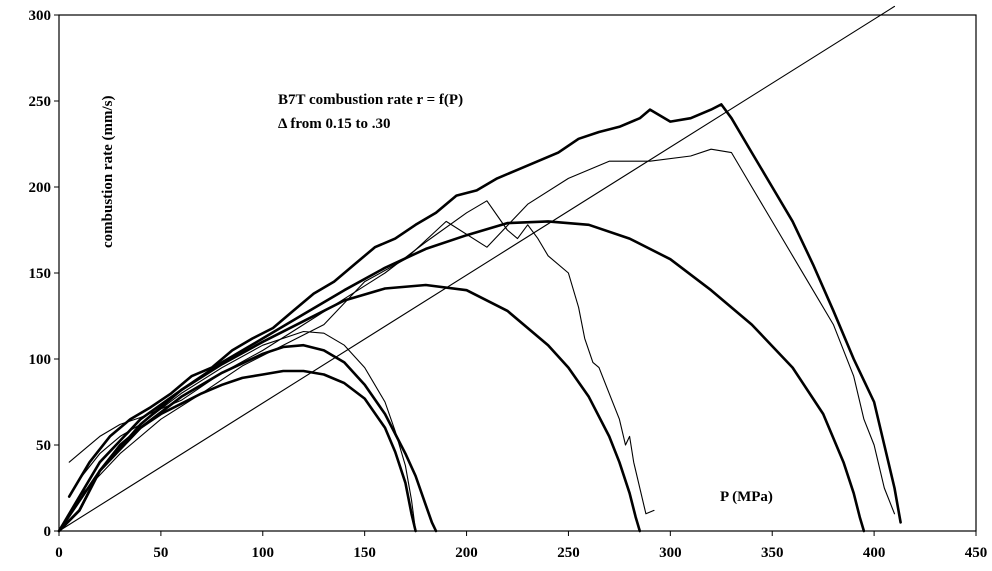 The image size is (992, 571). Describe the element at coordinates (40, 360) in the screenshot. I see `y-tick-label: 100` at that location.